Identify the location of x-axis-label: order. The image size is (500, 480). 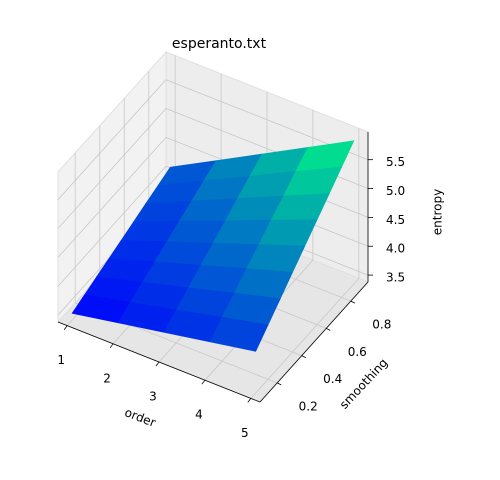
(140, 417).